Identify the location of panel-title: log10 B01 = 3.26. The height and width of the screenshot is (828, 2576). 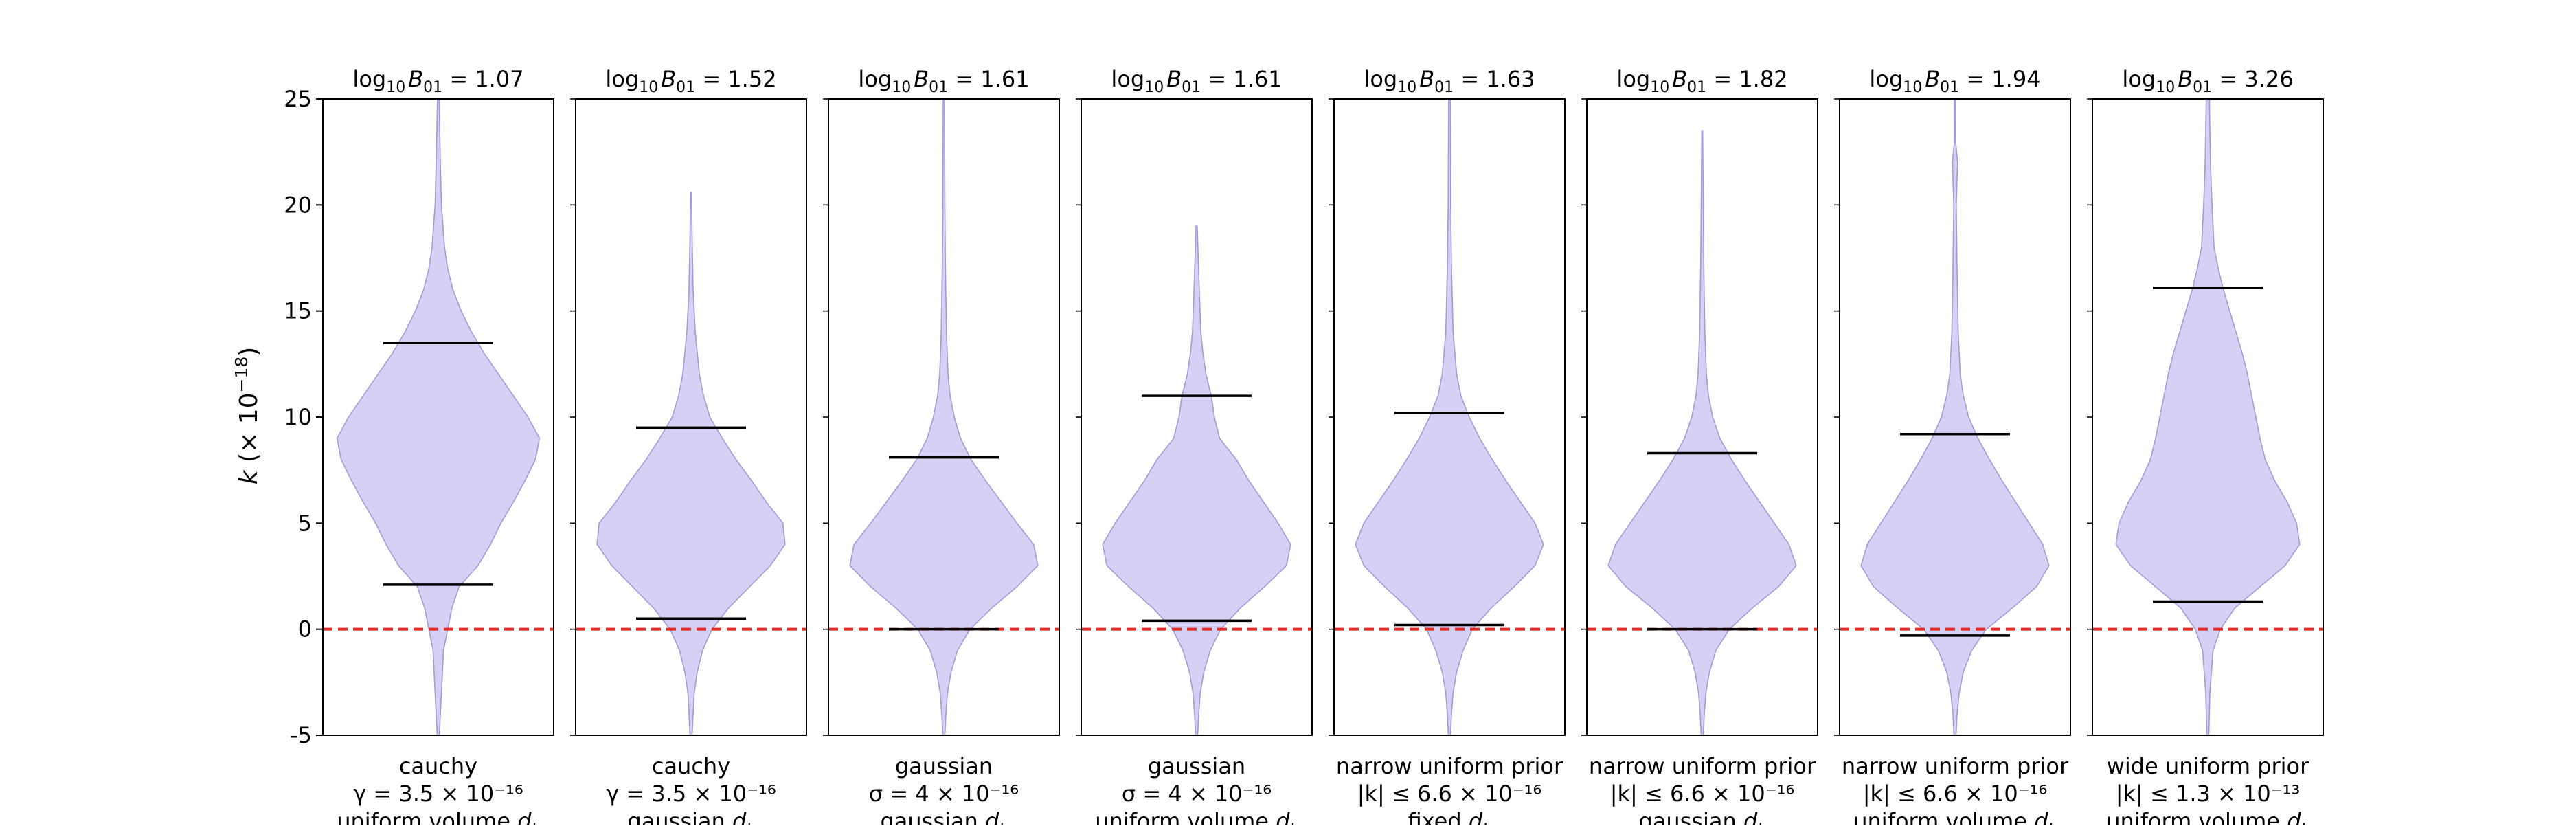
(2207, 81).